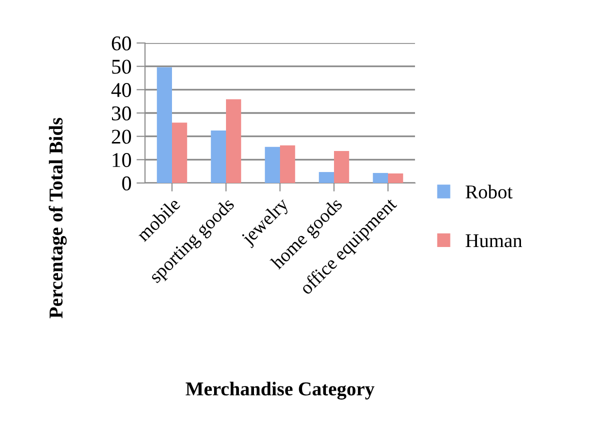  What do you see at coordinates (122, 67) in the screenshot?
I see `y-tick-label: 50` at bounding box center [122, 67].